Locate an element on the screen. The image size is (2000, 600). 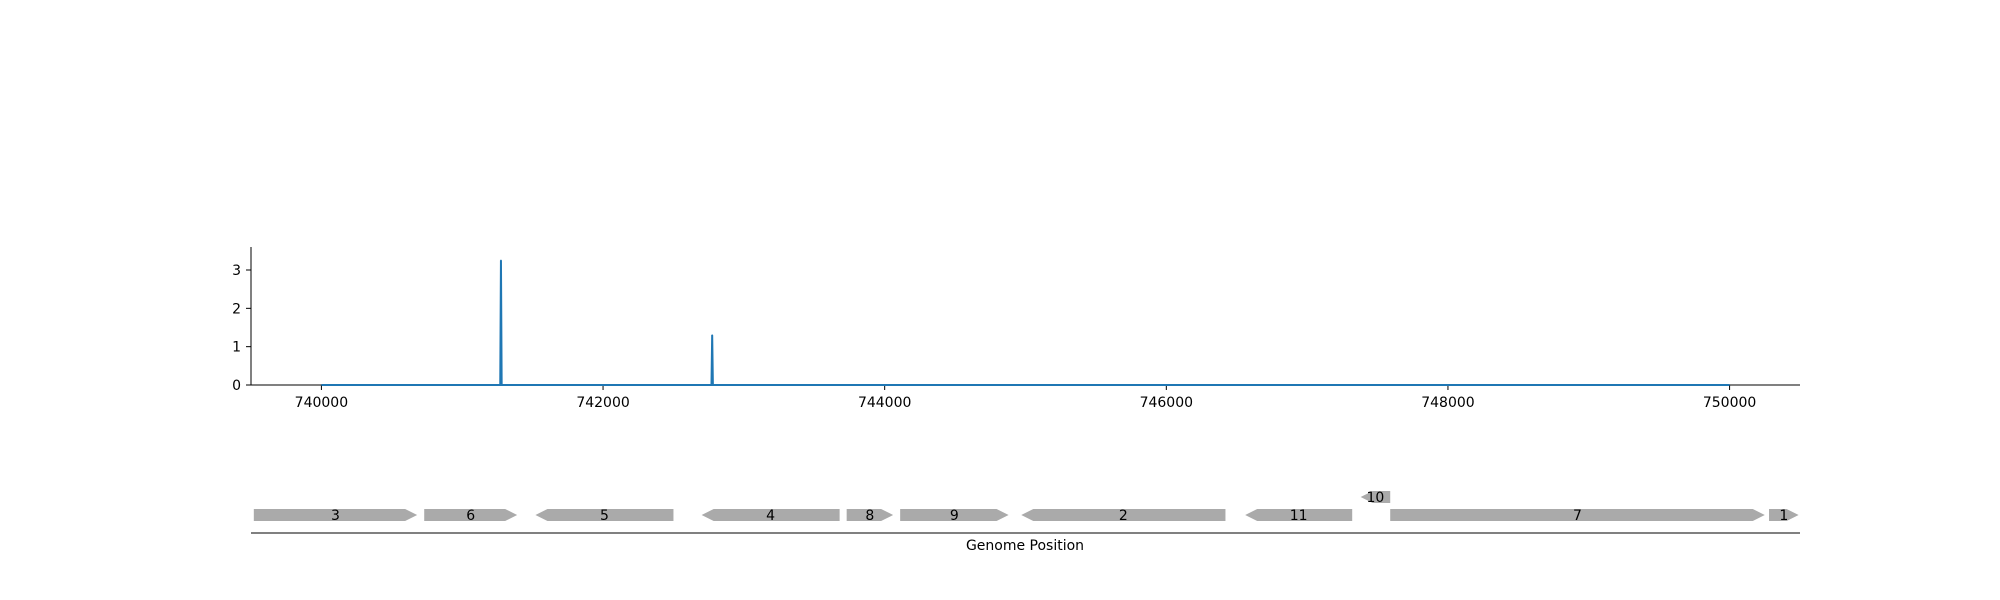
gene-feature-label: 7 is located at coordinates (1577, 516).